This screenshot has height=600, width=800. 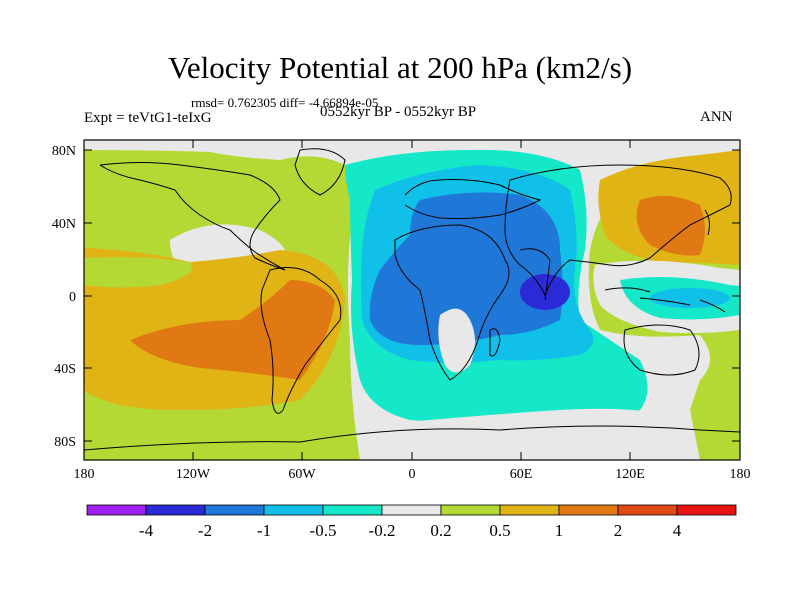 I want to click on lat-label: 40N, so click(x=64, y=224).